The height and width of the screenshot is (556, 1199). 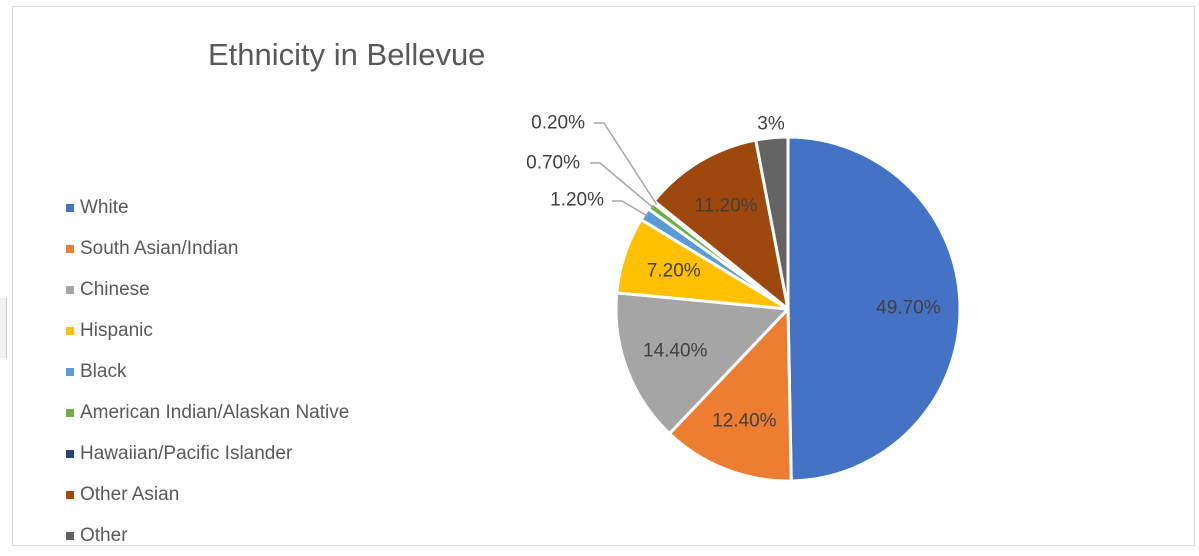 I want to click on legend-item: American Indian/Alaskan Native, so click(x=207, y=412).